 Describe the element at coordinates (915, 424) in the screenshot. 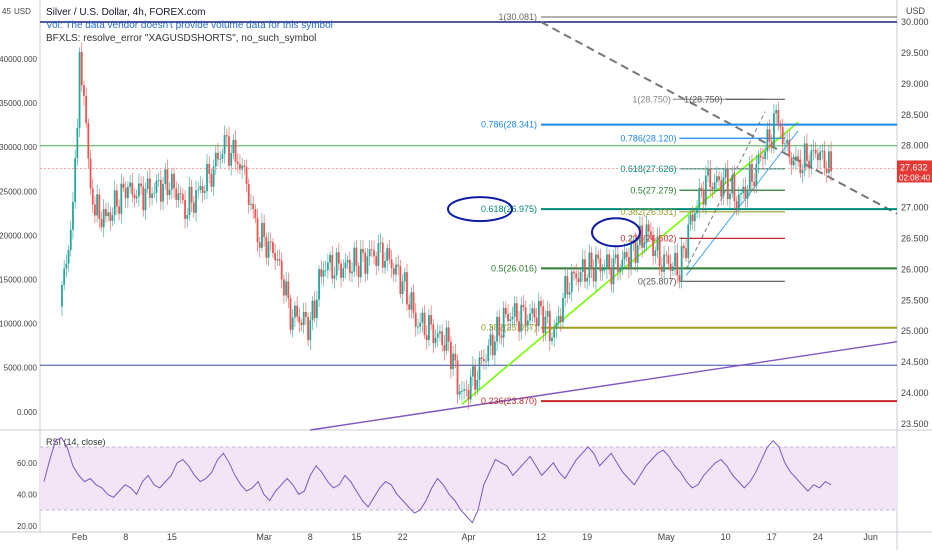

I see `right-axis-tick: 23.500` at that location.